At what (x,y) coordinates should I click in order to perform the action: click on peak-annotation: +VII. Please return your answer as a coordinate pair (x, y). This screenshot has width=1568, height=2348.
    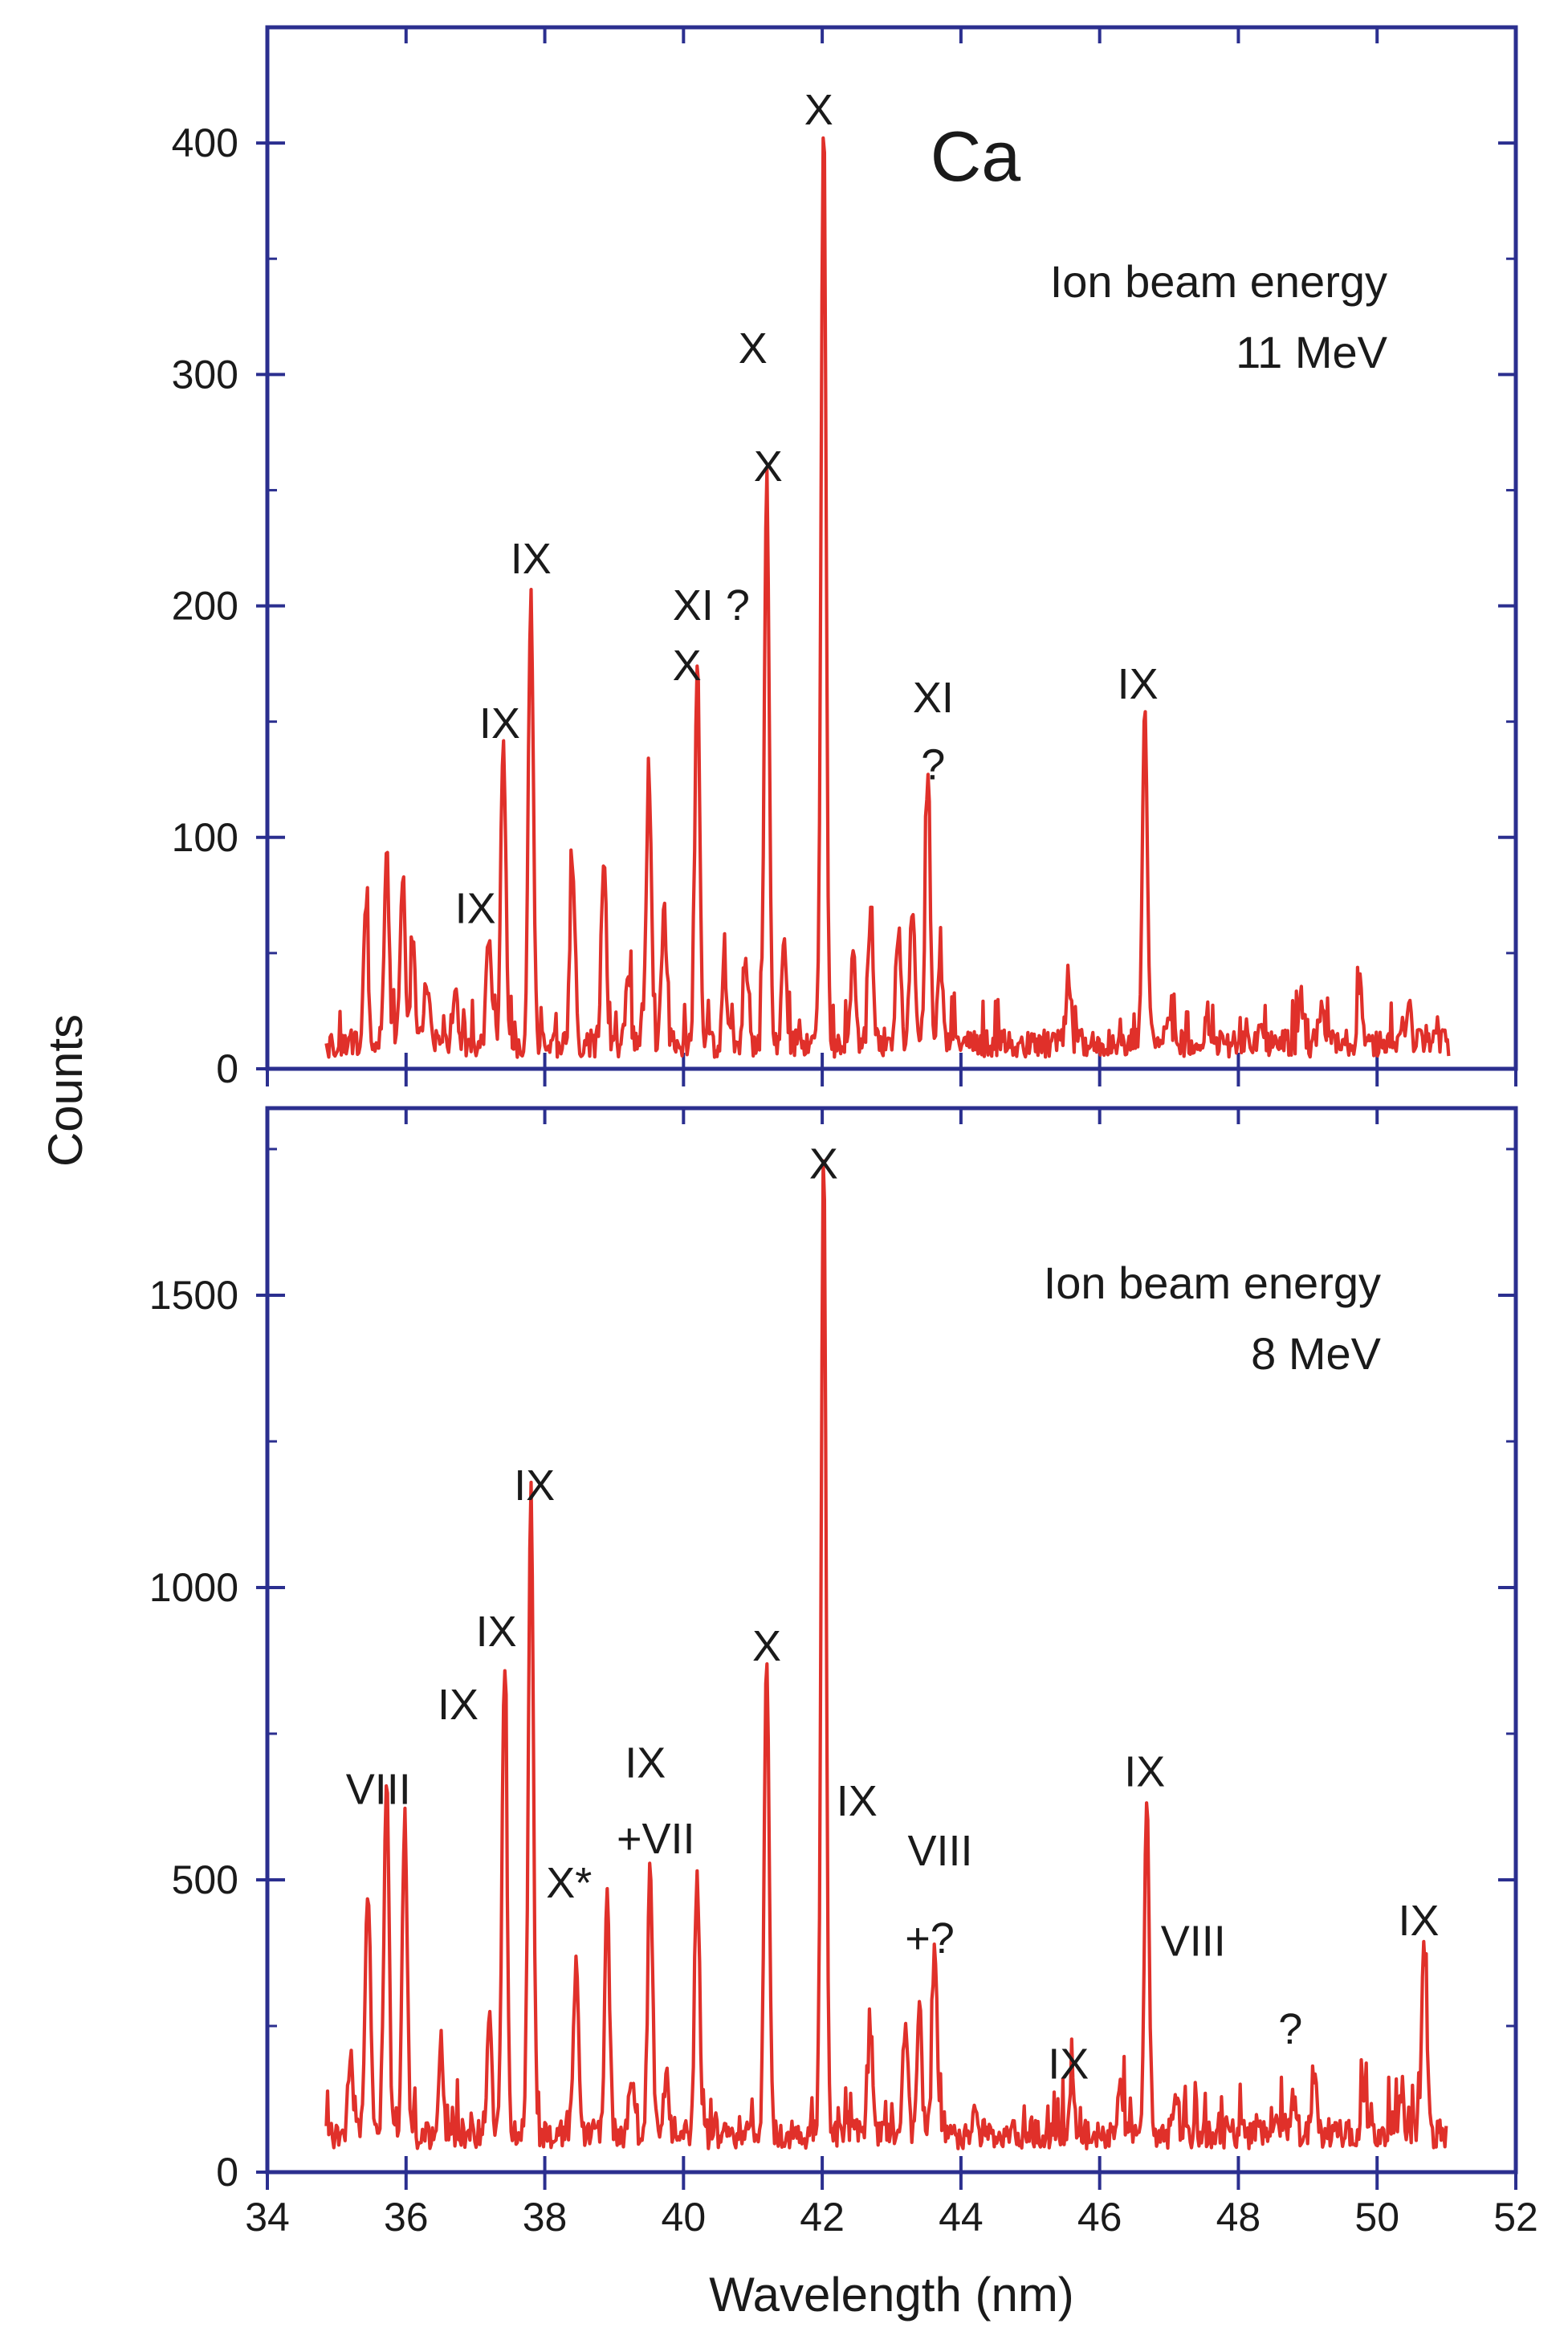
    Looking at the image, I should click on (656, 1839).